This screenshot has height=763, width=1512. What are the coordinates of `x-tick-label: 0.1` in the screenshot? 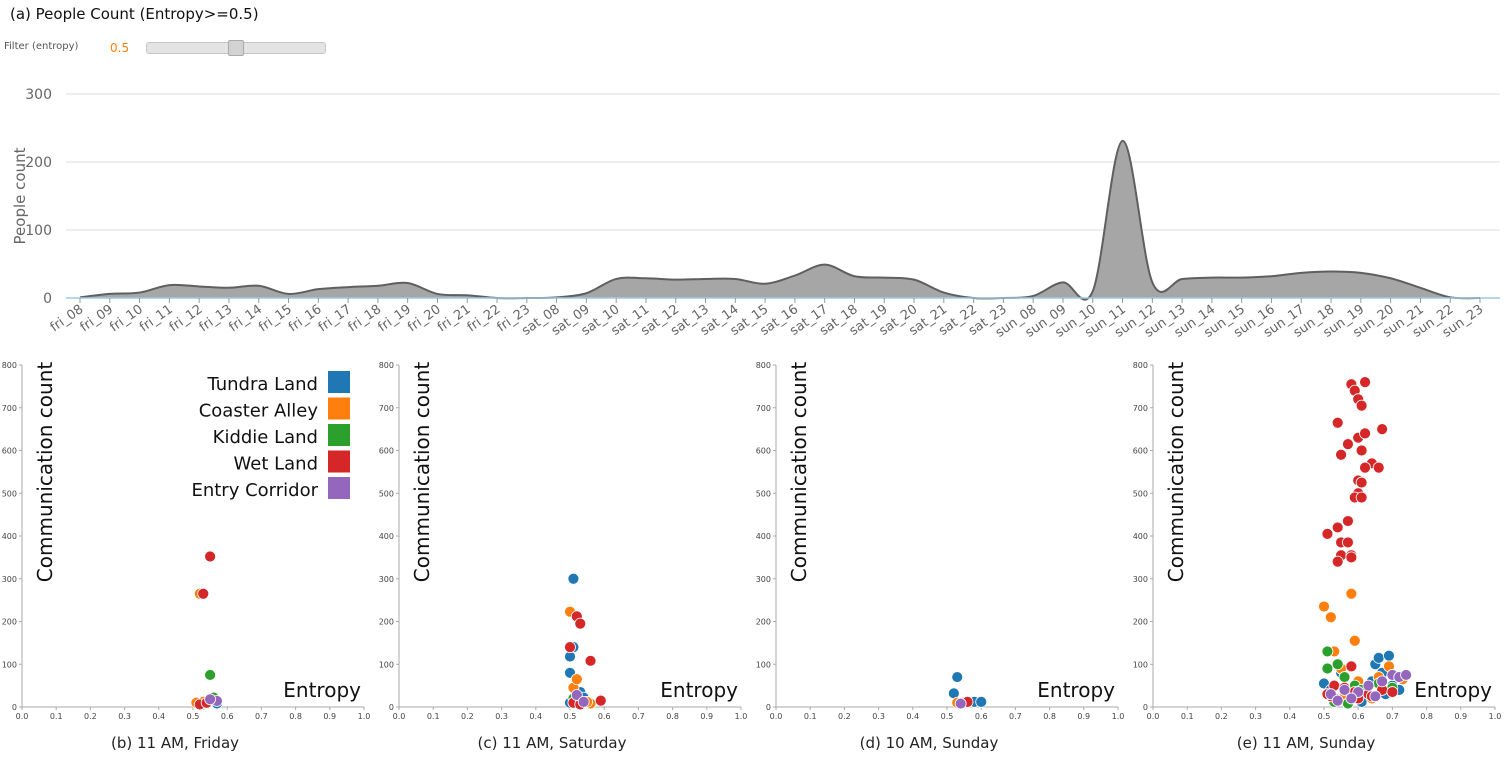 It's located at (810, 716).